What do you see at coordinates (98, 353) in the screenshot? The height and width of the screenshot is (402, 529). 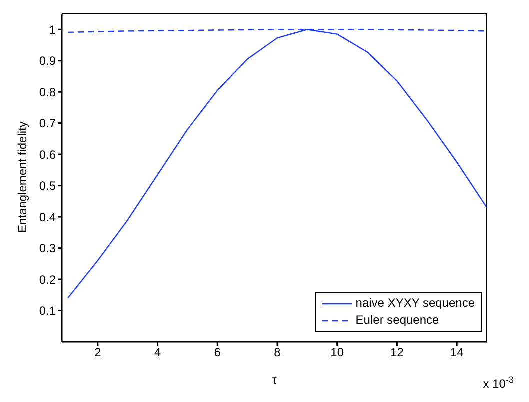 I see `x-tick-label: 2` at bounding box center [98, 353].